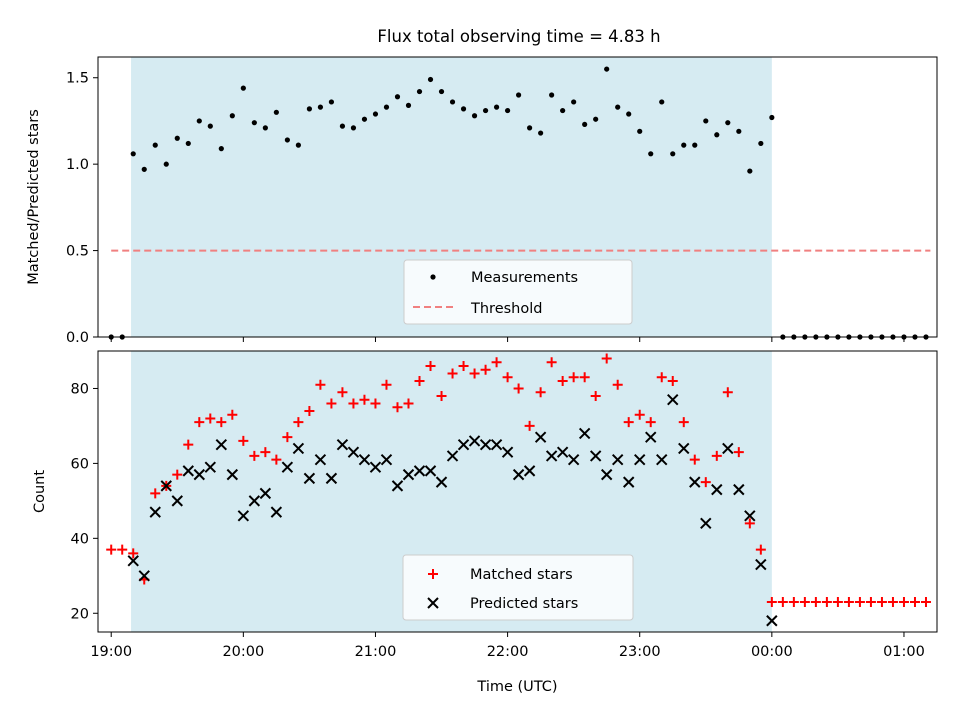 The height and width of the screenshot is (720, 960). I want to click on x-tick-label: 22:00, so click(508, 652).